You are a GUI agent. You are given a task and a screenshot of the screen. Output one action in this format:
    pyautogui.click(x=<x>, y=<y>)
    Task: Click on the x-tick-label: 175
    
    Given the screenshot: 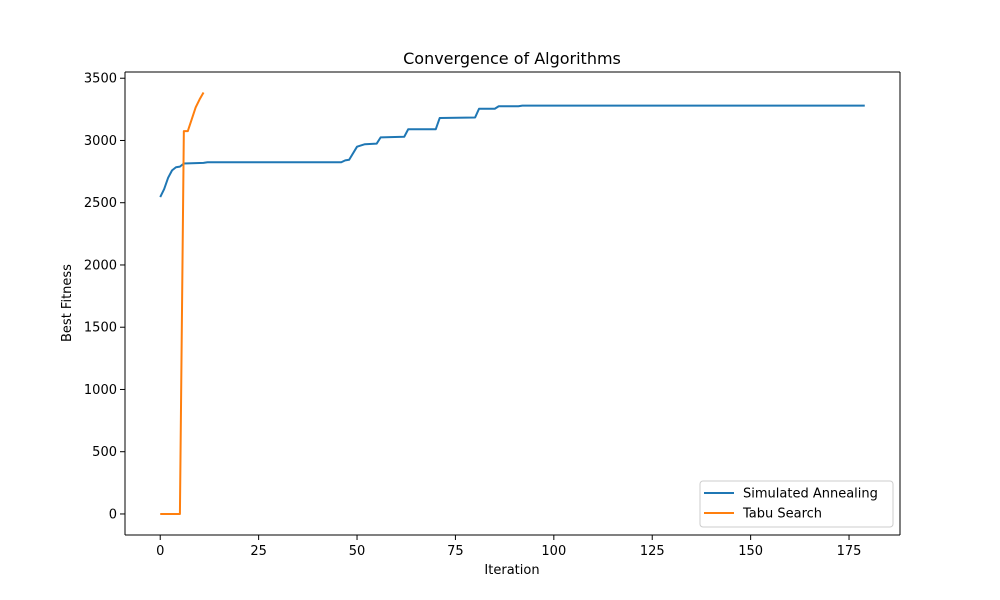 What is the action you would take?
    pyautogui.click(x=849, y=551)
    